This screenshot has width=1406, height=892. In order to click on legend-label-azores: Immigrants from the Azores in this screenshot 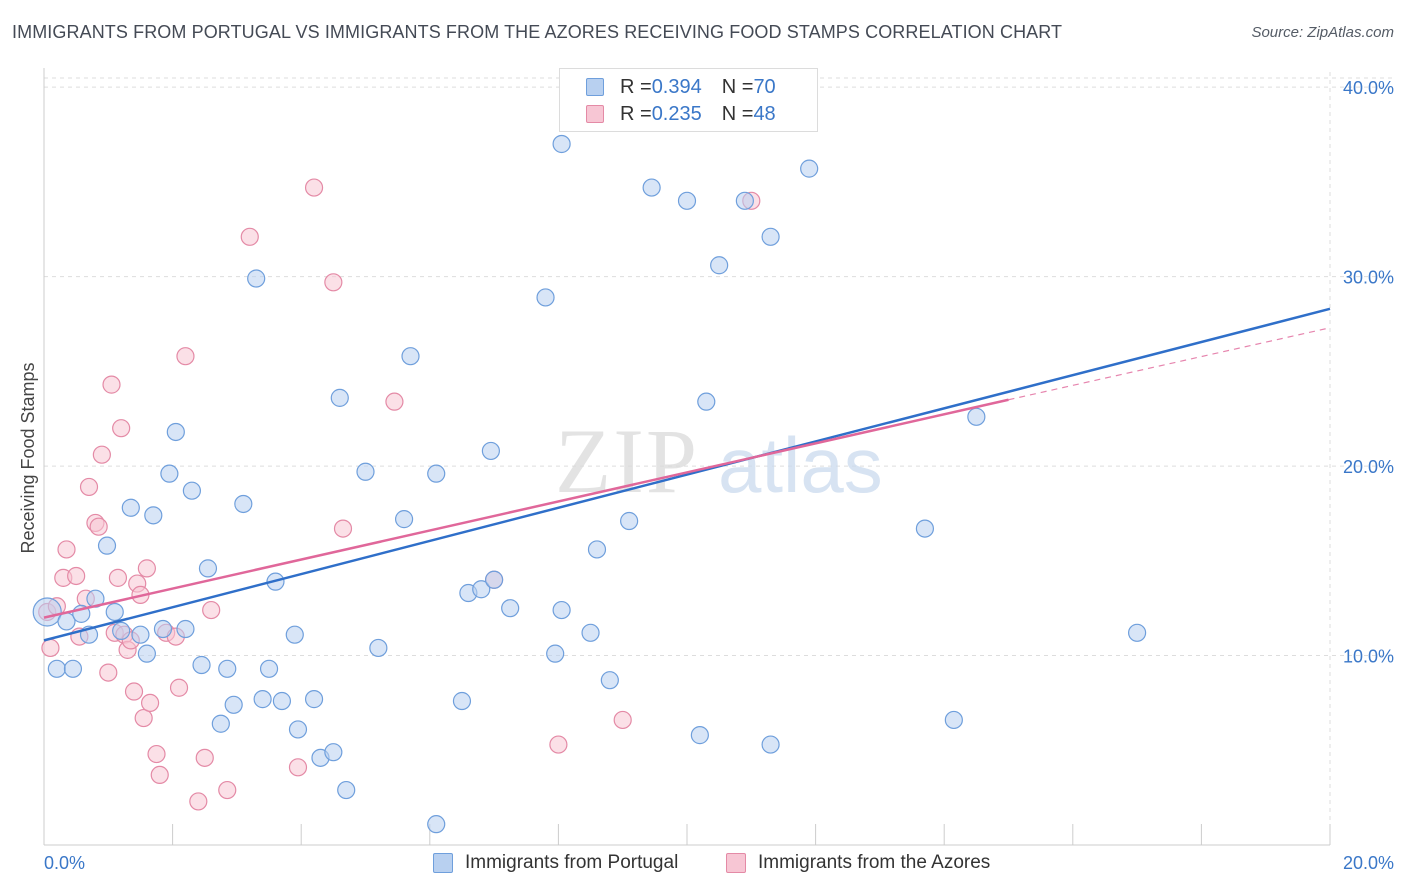, I will do `click(874, 862)`.